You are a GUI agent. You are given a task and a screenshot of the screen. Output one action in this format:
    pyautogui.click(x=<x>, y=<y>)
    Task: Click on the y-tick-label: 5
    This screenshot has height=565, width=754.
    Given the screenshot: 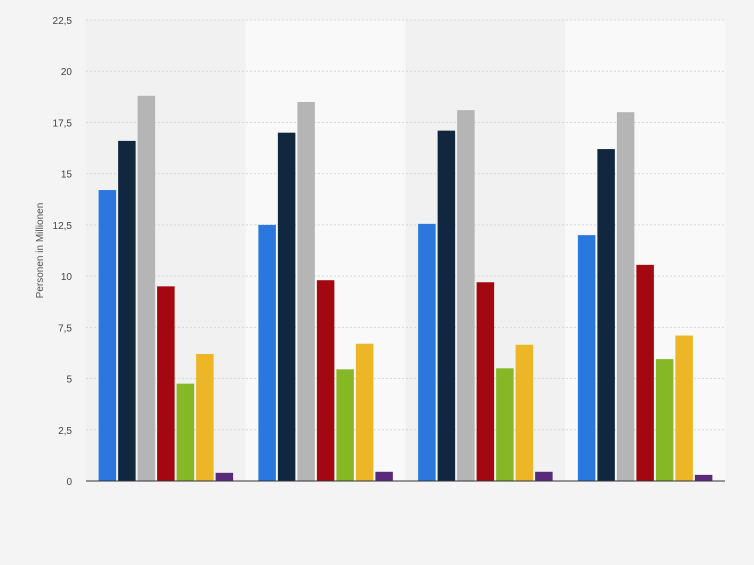 What is the action you would take?
    pyautogui.click(x=69, y=380)
    